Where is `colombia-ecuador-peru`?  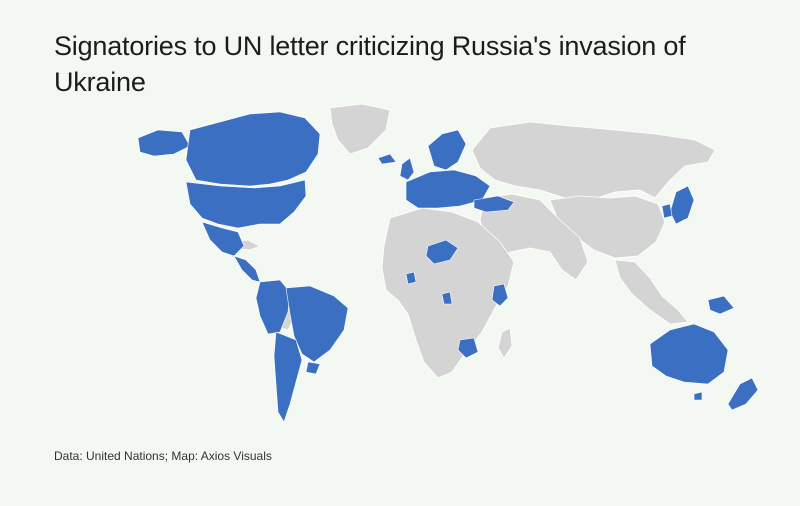 colombia-ecuador-peru is located at coordinates (273, 307).